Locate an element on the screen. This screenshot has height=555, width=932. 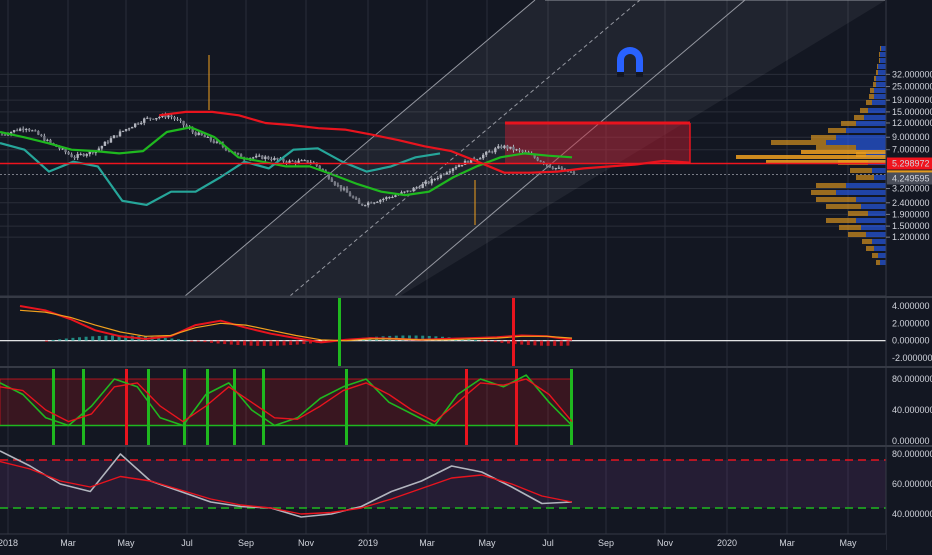
rsi-tick-label: 80.000000 is located at coordinates (912, 454).